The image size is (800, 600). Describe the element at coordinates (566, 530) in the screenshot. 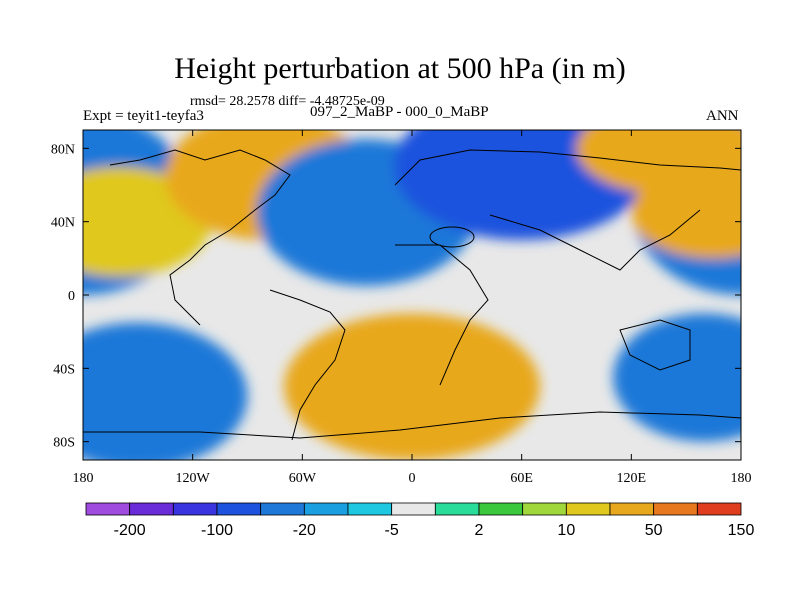

I see `colorbar-label: 10` at that location.